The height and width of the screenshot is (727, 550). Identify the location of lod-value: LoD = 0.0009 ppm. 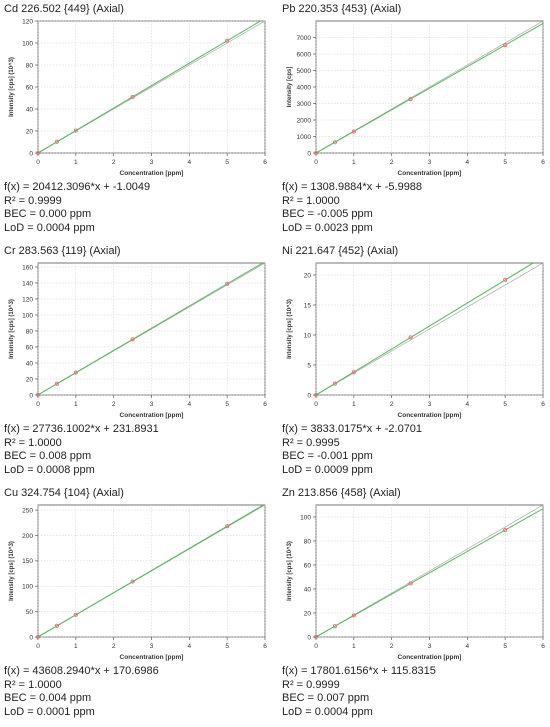
(327, 469).